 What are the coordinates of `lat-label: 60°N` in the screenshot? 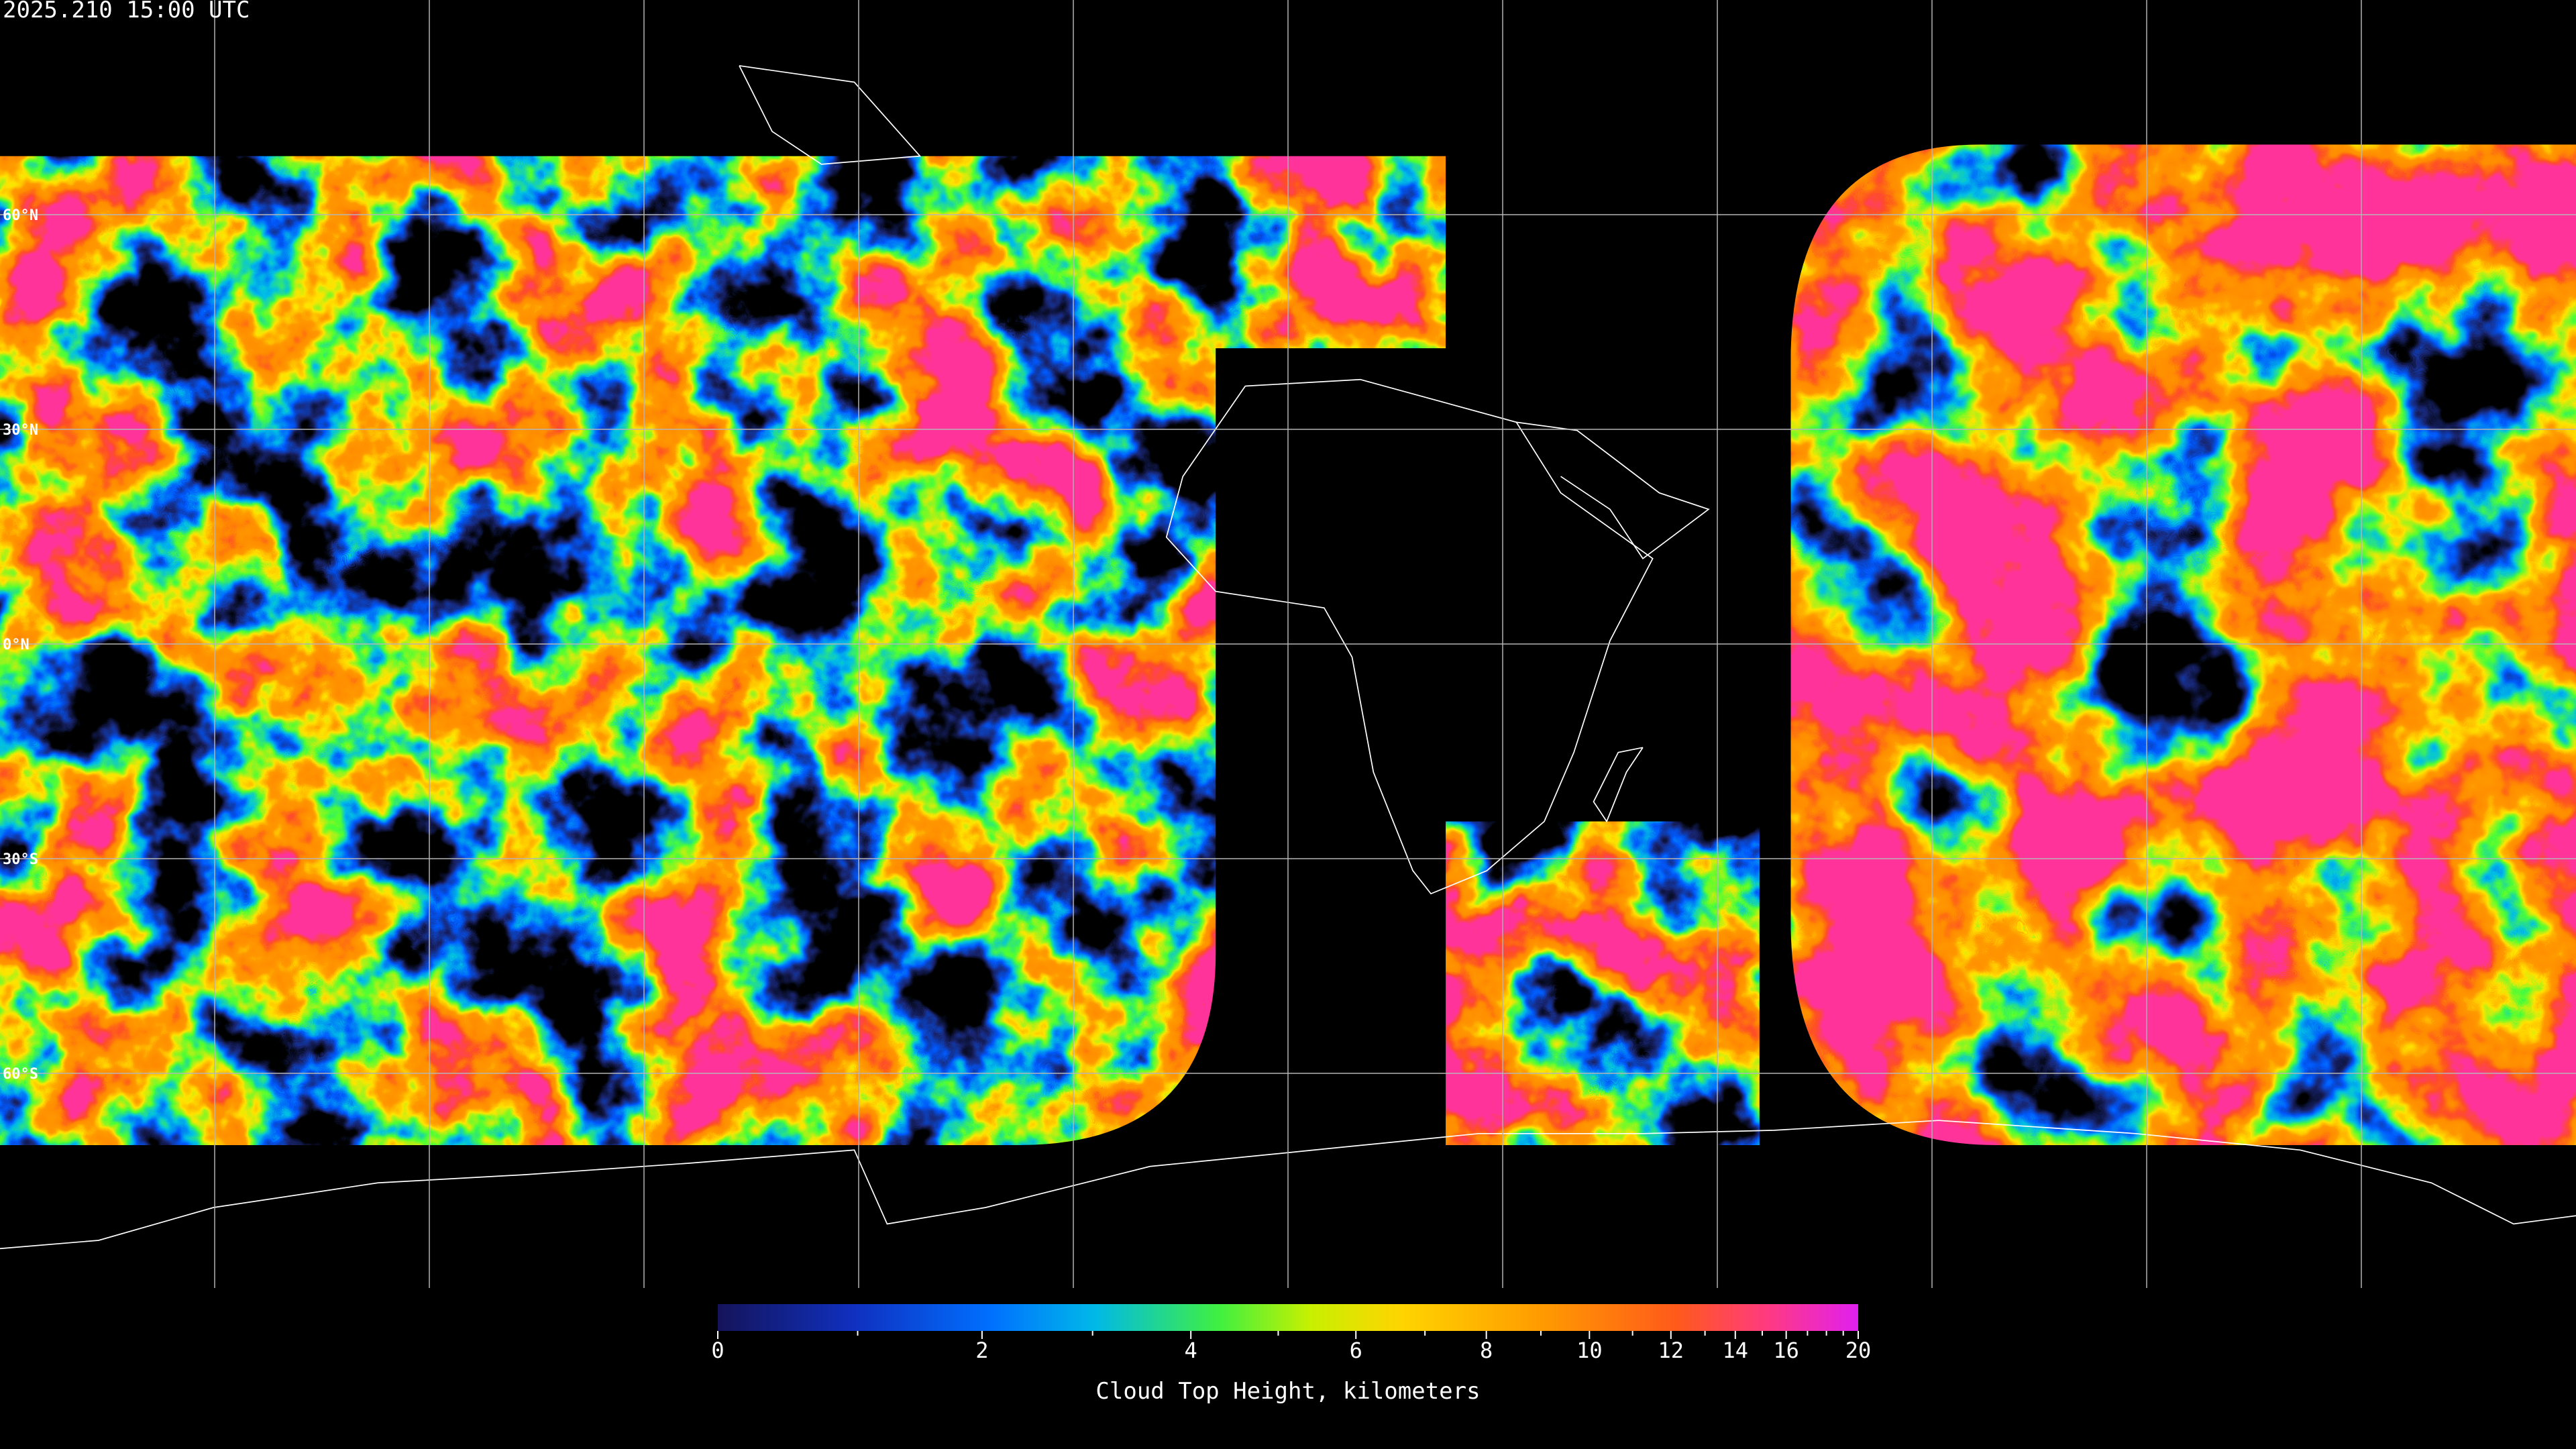 It's located at (20, 215).